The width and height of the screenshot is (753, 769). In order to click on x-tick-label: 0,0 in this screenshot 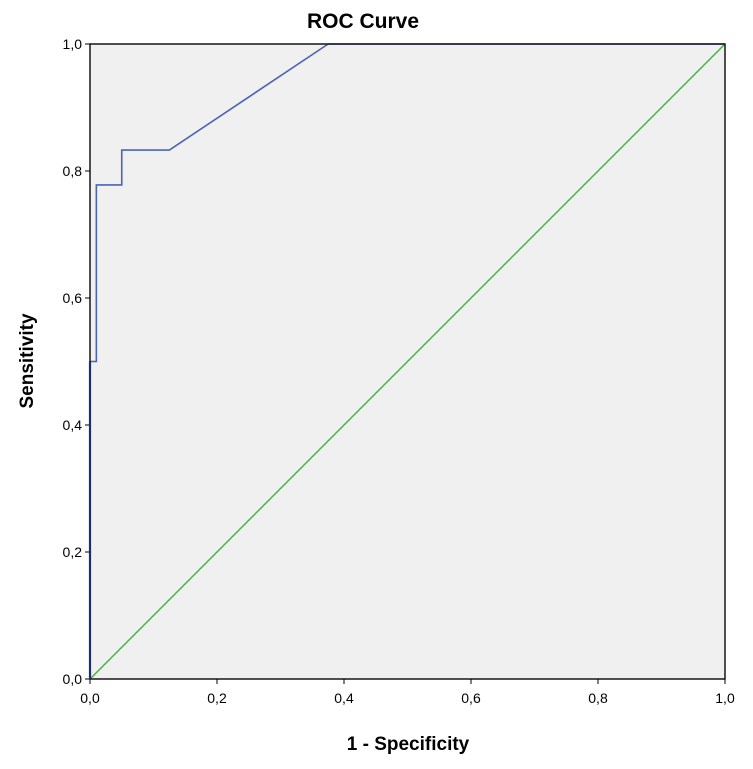, I will do `click(90, 698)`.